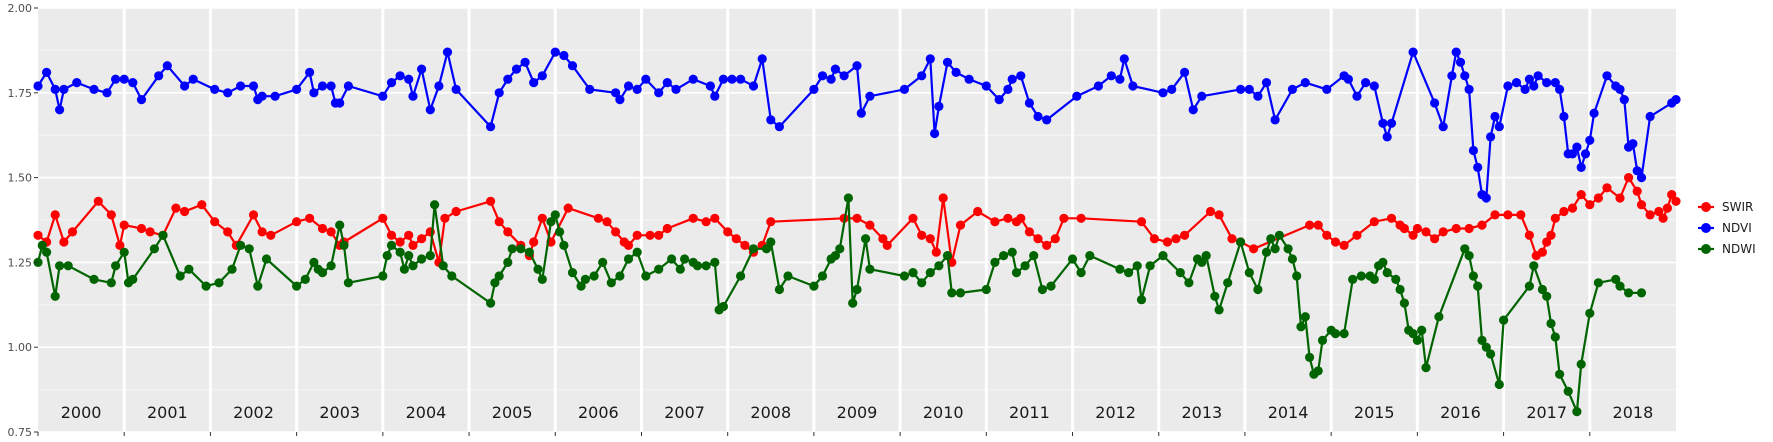  I want to click on legend: SWIR NDVI NDWI, so click(1727, 228).